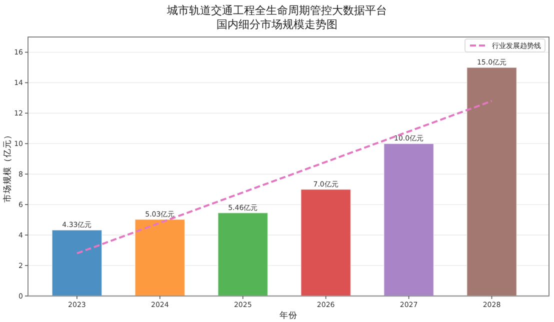  I want to click on chart-title: 城市轨道交通工程全生命周期管控大数据平台, so click(276, 10).